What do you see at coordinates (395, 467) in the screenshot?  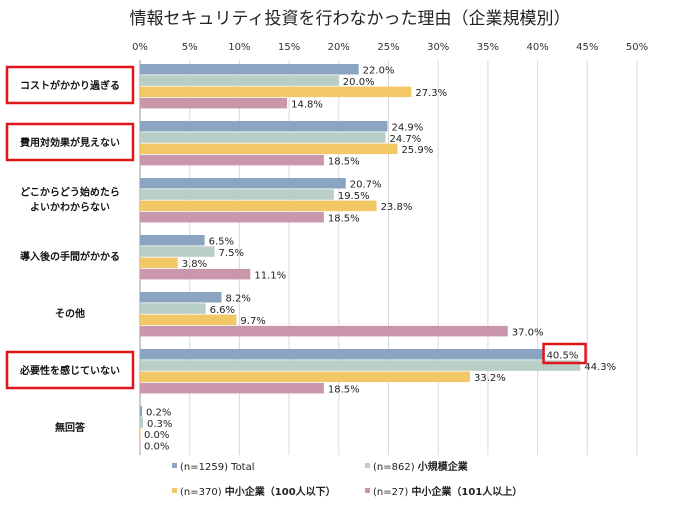 I see `legend-n: (n=862)` at bounding box center [395, 467].